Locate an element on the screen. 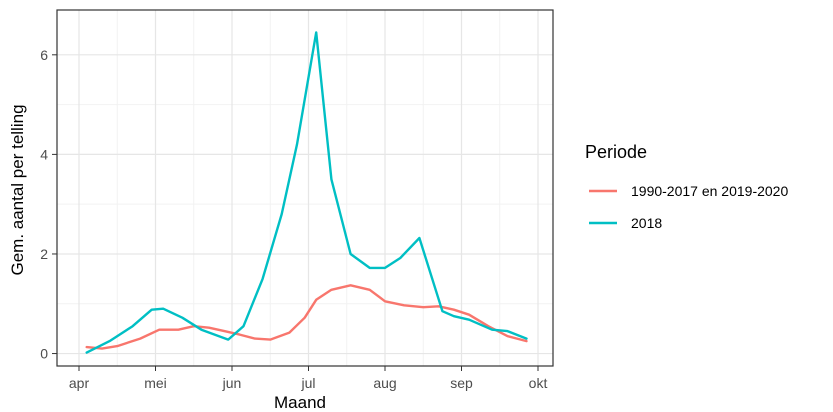 This screenshot has width=833, height=412. y-tick-label: 2 is located at coordinates (44, 254).